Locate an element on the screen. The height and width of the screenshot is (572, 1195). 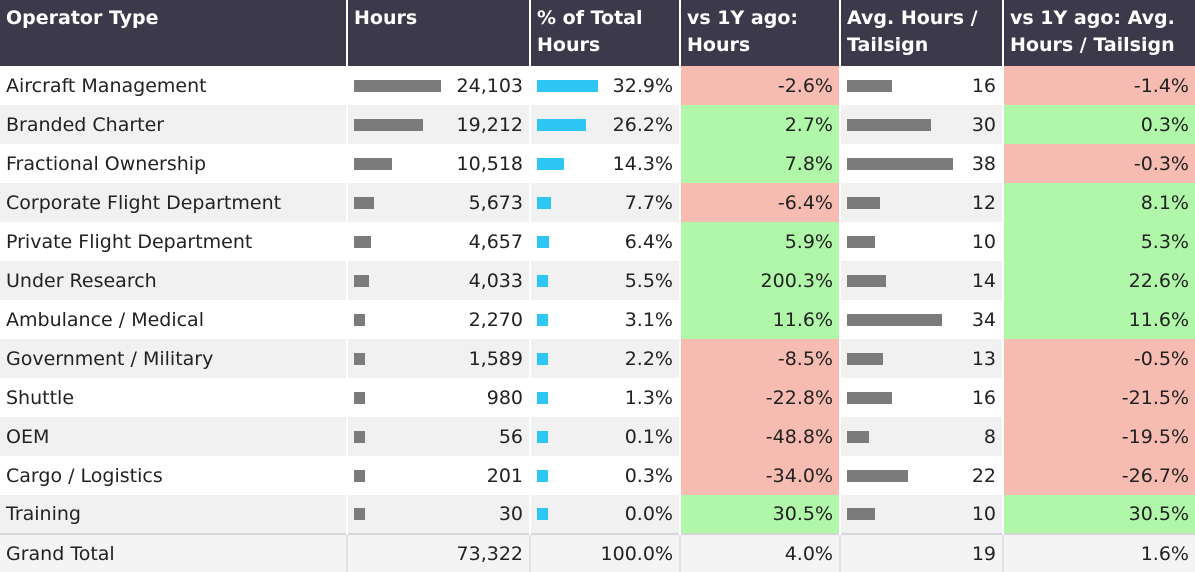
yoy-hours-cell: 5.9% is located at coordinates (759, 241).